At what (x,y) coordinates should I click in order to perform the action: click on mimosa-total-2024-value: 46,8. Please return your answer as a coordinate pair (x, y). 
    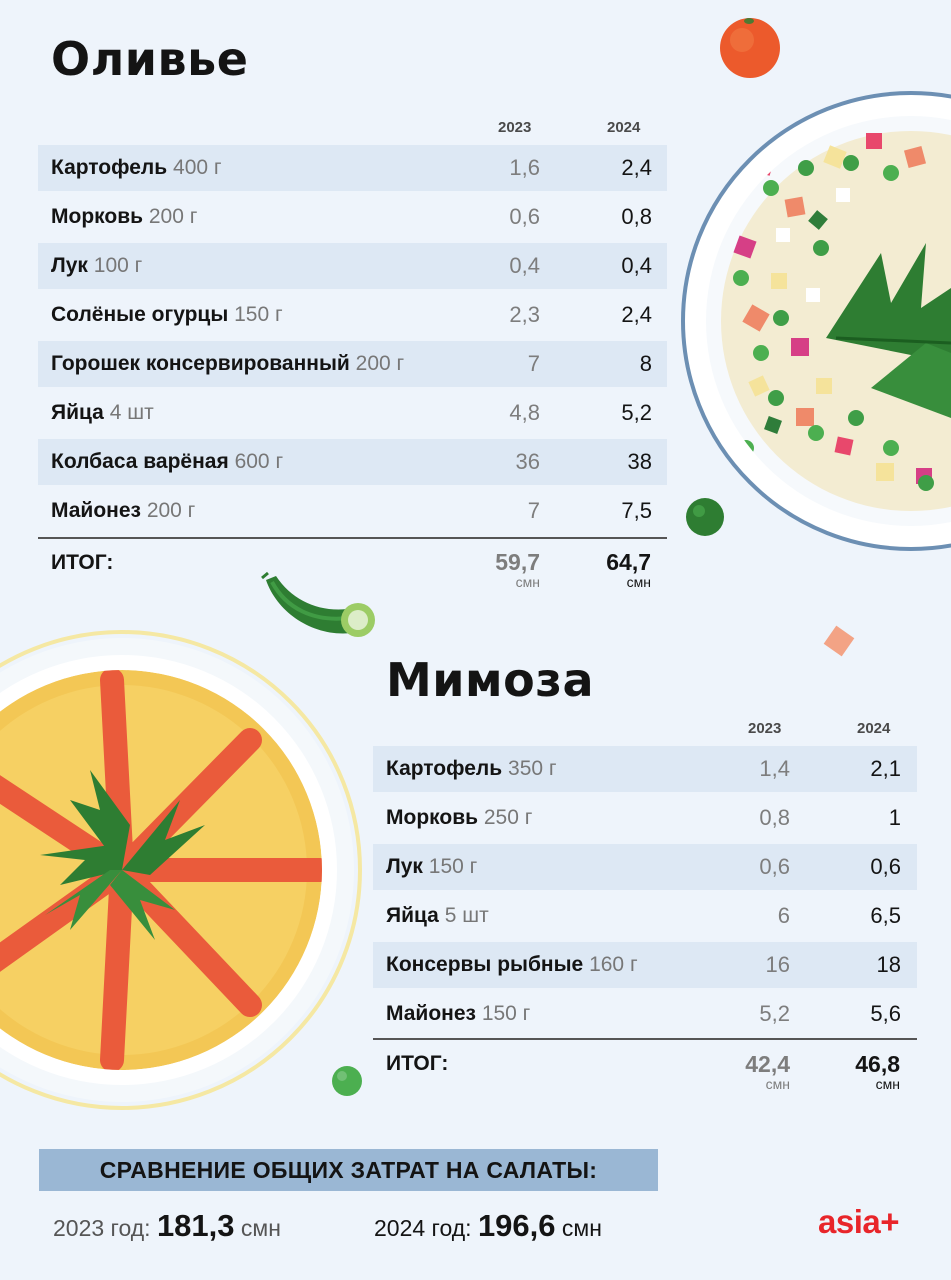
    Looking at the image, I should click on (877, 1064).